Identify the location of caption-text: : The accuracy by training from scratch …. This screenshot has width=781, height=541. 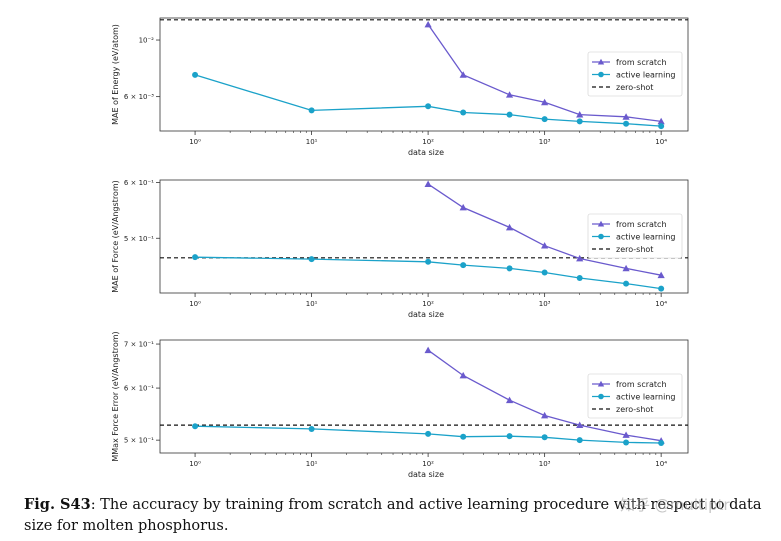
(393, 515).